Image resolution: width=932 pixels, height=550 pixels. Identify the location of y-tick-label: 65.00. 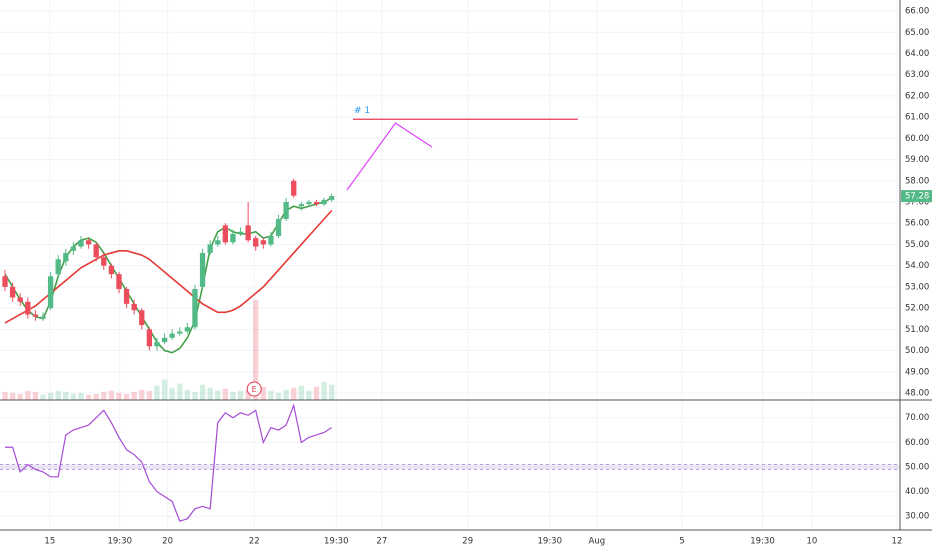
(917, 33).